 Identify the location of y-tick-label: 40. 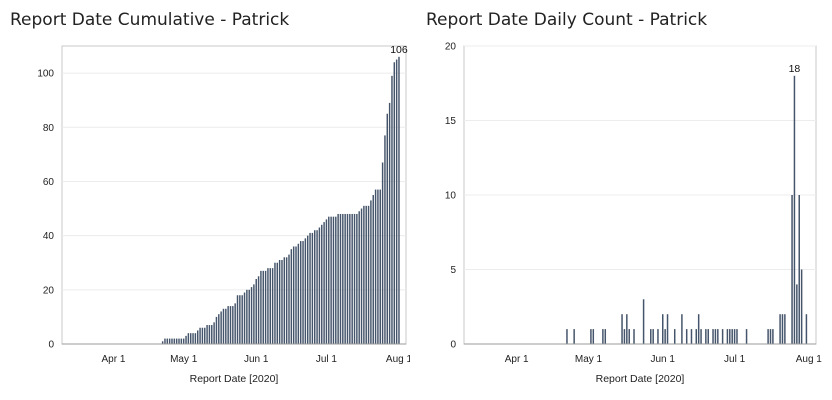
(49, 236).